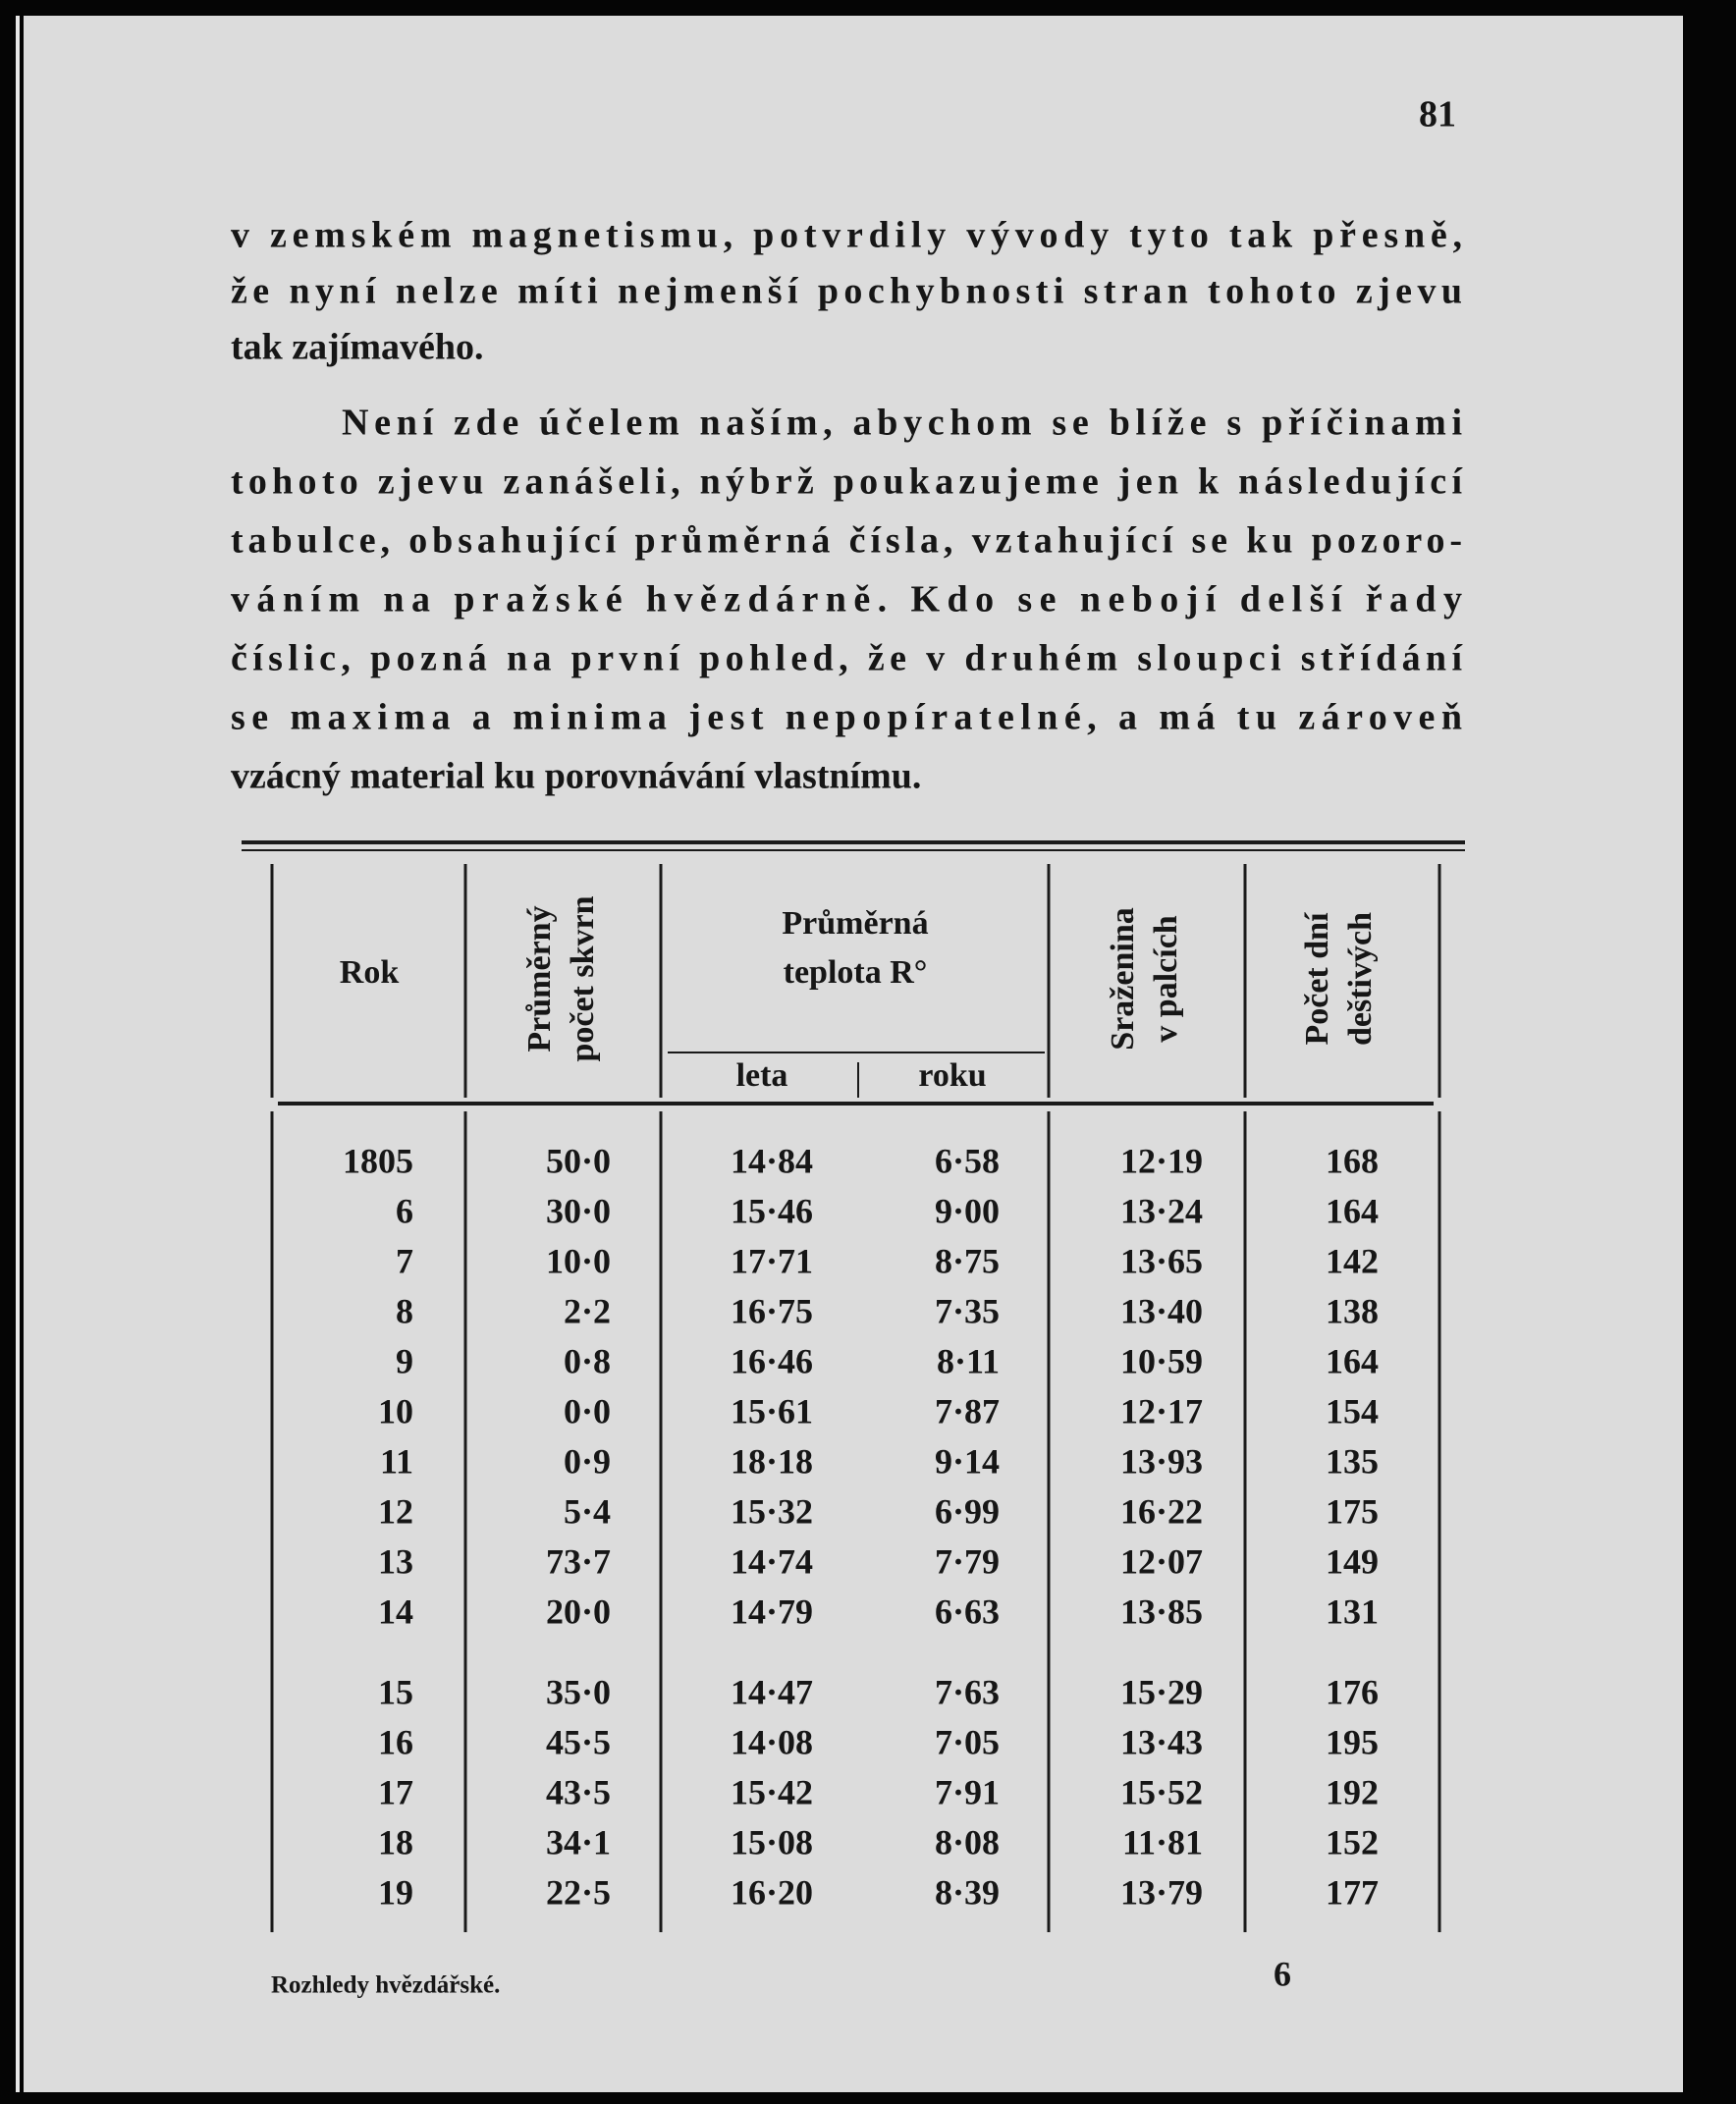 This screenshot has width=1736, height=2104. I want to click on table-cell: 7·87, so click(967, 1410).